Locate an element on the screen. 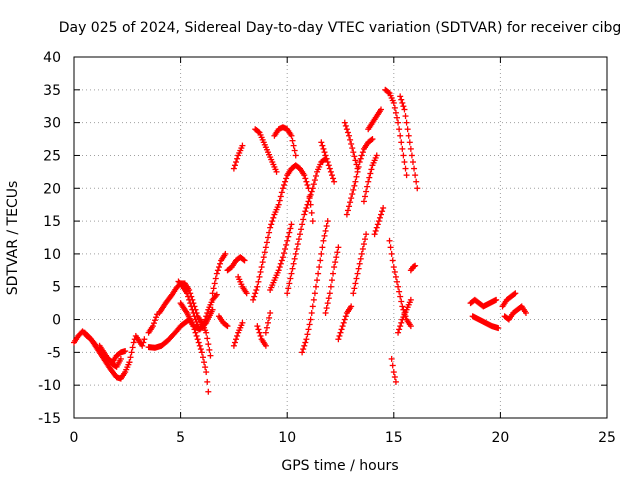 This screenshot has width=640, height=480. x-tick-label: 10 is located at coordinates (287, 438).